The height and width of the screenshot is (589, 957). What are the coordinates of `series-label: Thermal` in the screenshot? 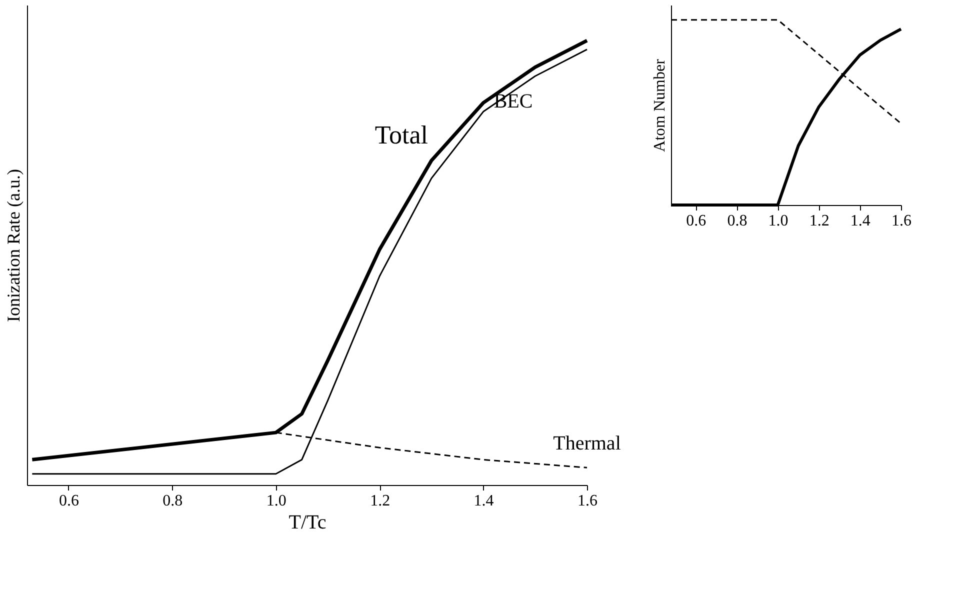 It's located at (587, 443).